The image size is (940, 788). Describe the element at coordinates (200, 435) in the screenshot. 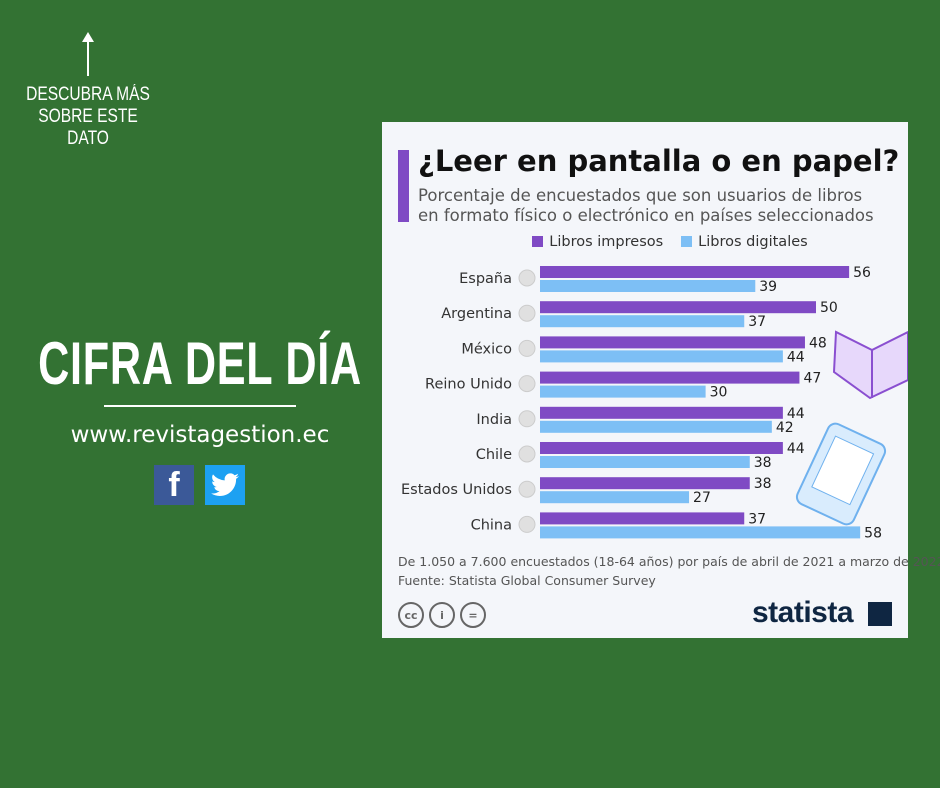

I see `website-link: www.revistagestion.ec` at that location.